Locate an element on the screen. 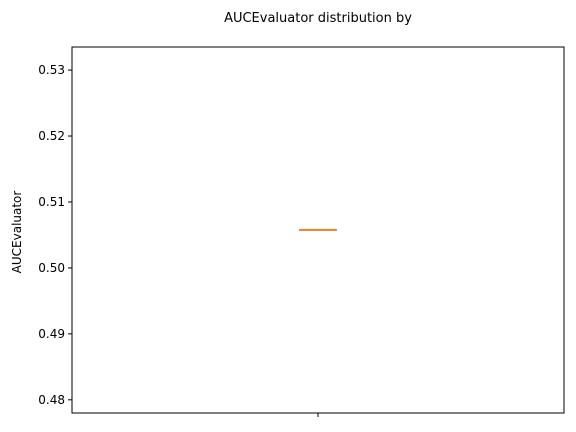  y-tick-label: 0.53 is located at coordinates (51, 70).